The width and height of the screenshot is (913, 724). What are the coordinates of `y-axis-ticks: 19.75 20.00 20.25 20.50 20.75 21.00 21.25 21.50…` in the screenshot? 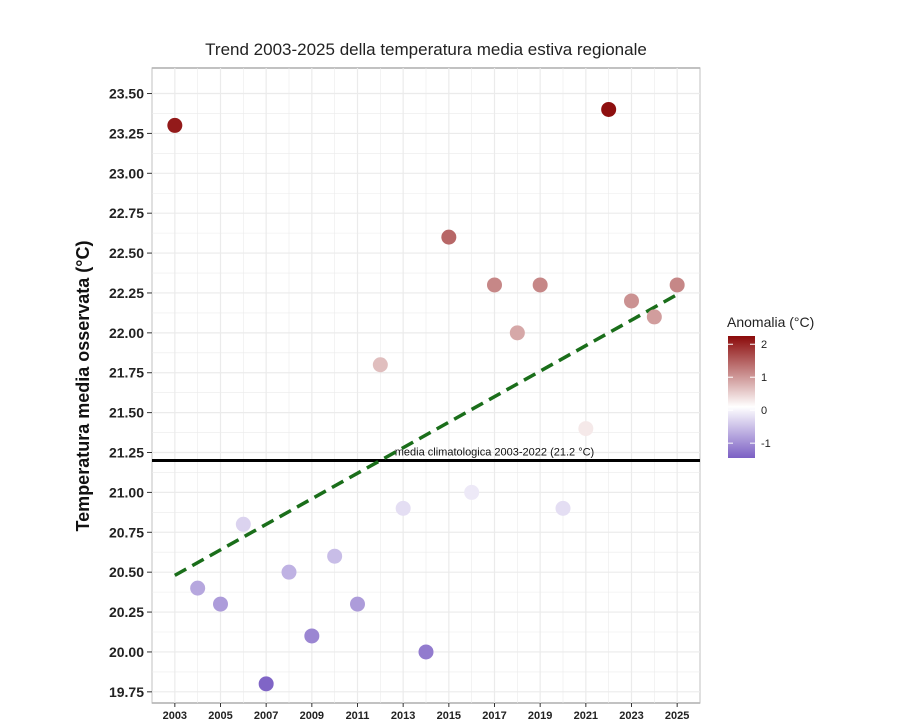 It's located at (130, 393).